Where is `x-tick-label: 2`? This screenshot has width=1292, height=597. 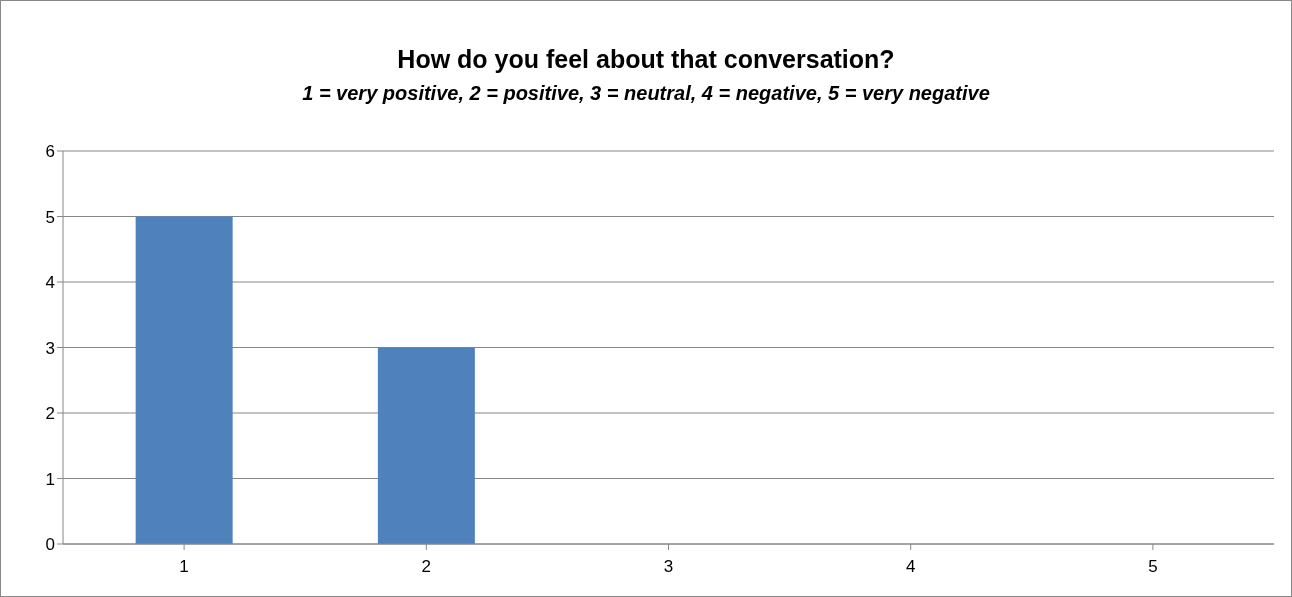 x-tick-label: 2 is located at coordinates (426, 567).